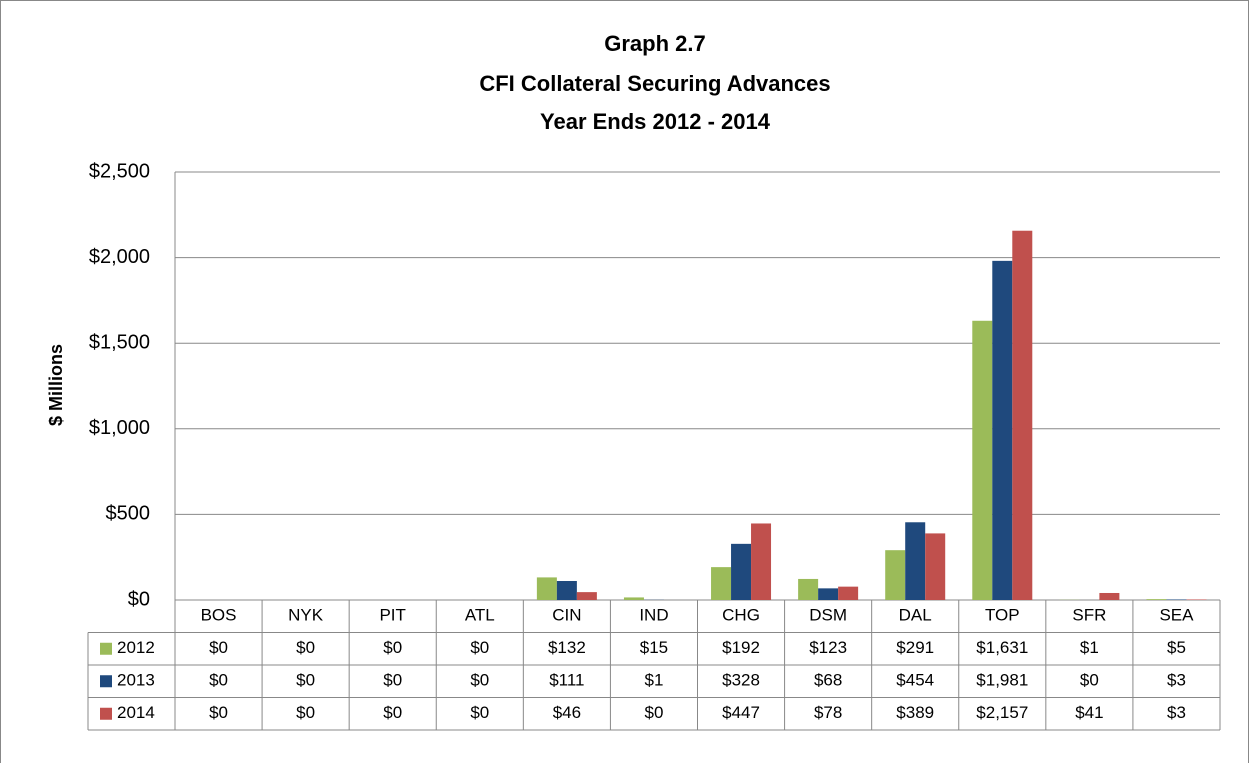  What do you see at coordinates (136, 712) in the screenshot?
I see `legend-label: 2014` at bounding box center [136, 712].